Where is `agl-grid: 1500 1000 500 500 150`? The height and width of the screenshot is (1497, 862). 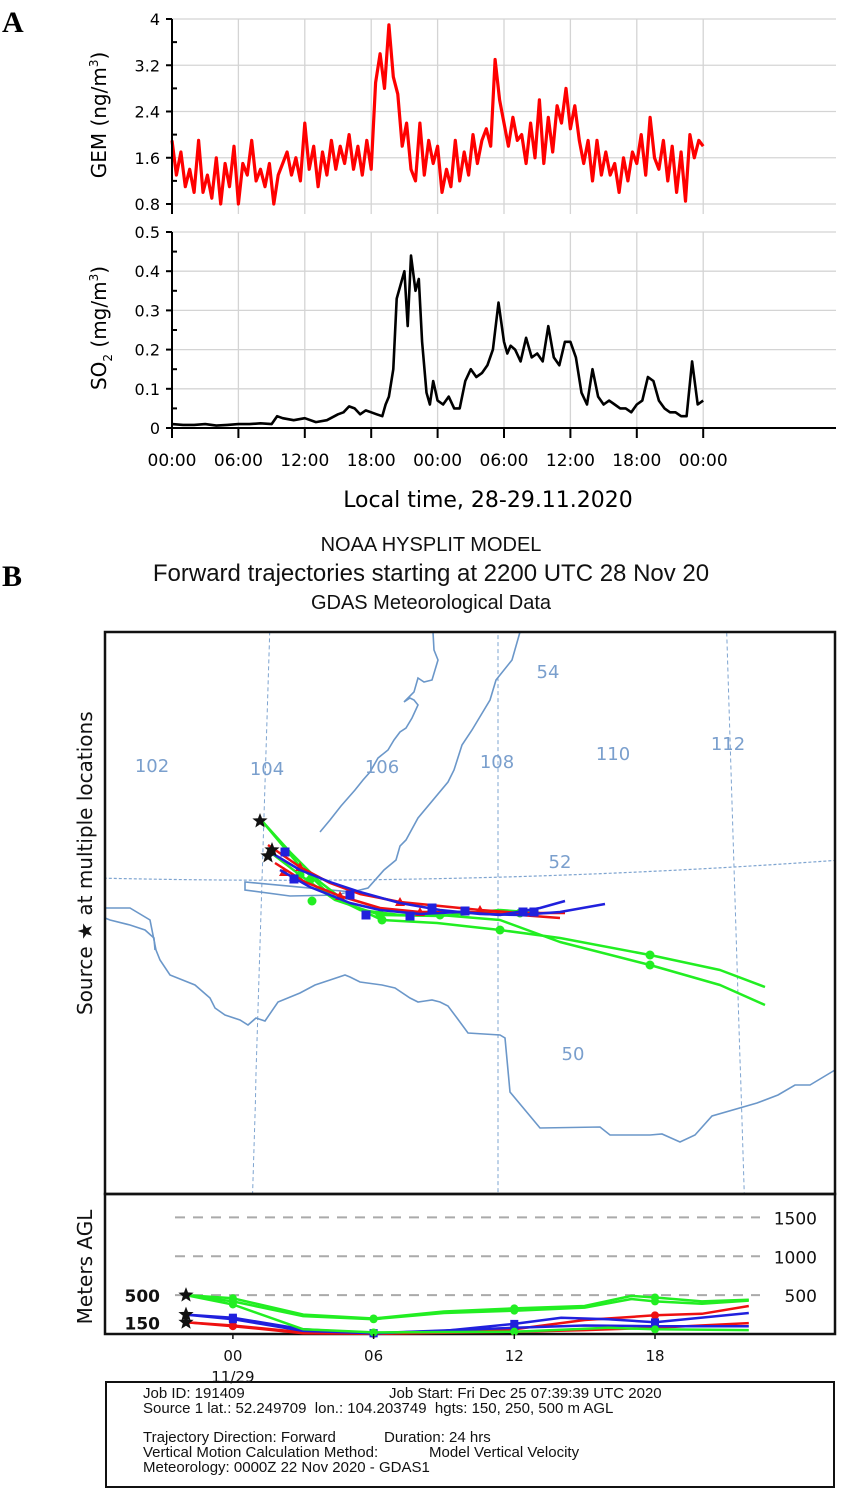
agl-grid: 1500 1000 500 500 150 is located at coordinates (471, 1271).